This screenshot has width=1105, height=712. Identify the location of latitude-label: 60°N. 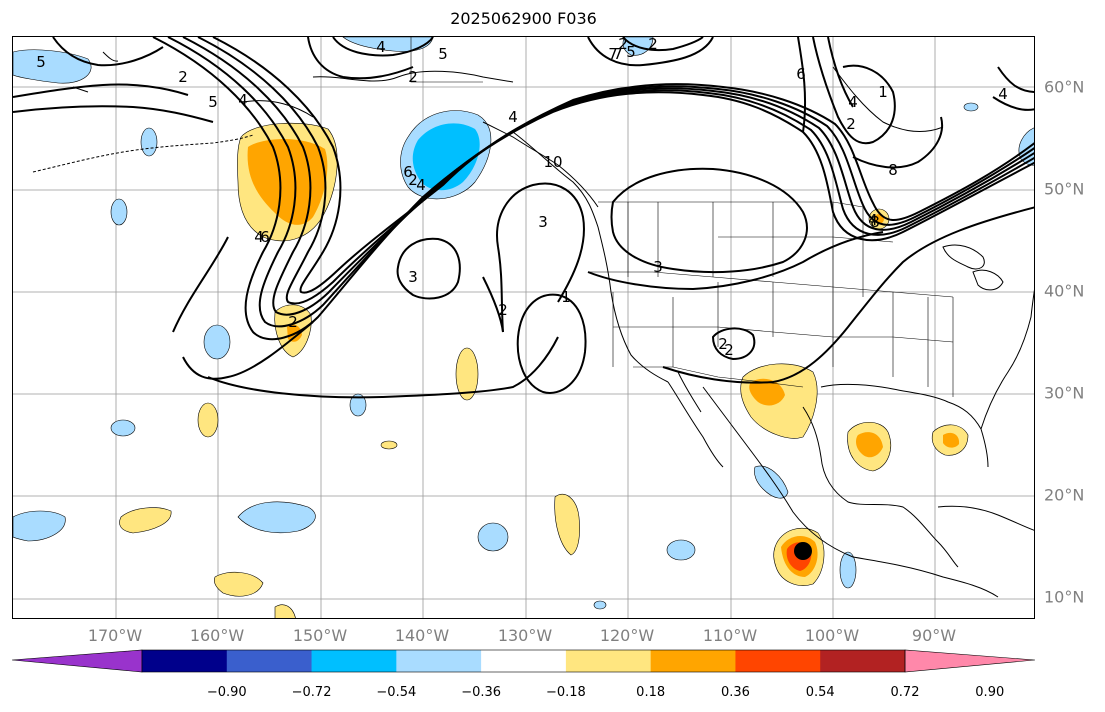
(1064, 87).